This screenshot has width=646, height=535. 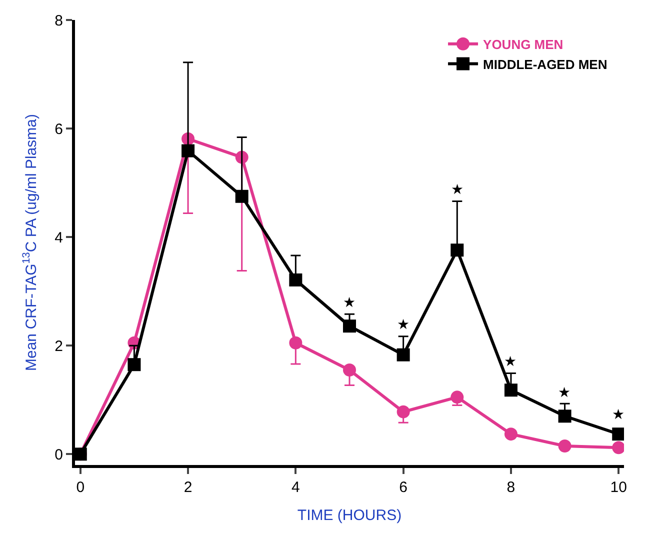 What do you see at coordinates (58, 455) in the screenshot?
I see `y-tick-label: 0` at bounding box center [58, 455].